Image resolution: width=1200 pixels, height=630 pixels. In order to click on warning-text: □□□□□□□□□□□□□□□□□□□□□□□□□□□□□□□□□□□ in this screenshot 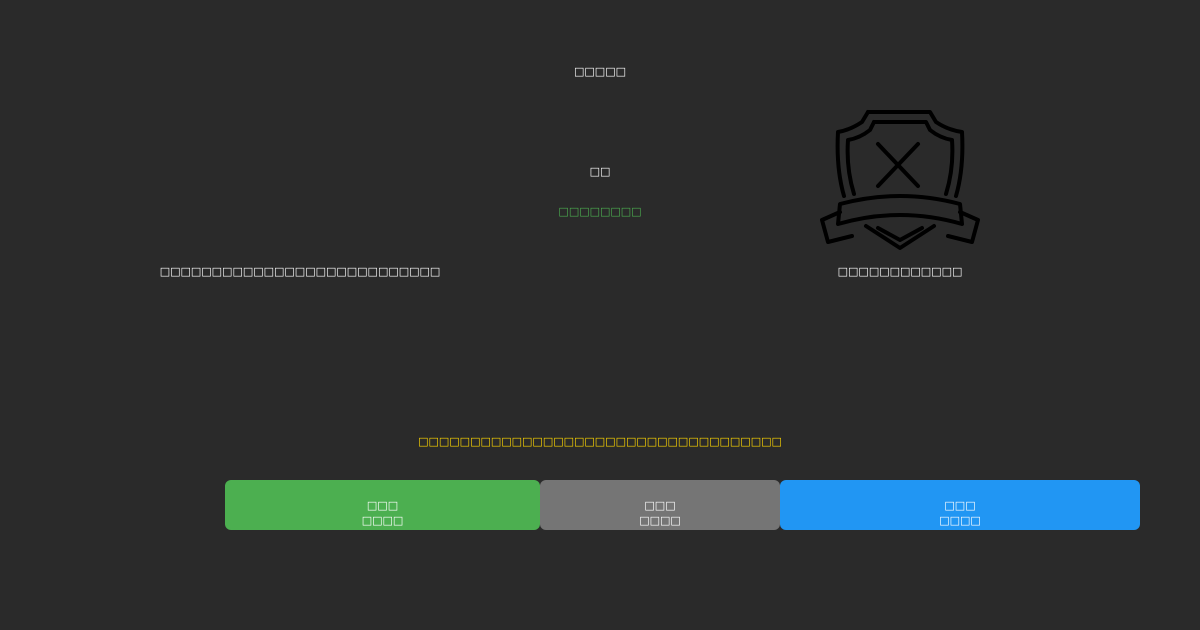, I will do `click(600, 441)`.